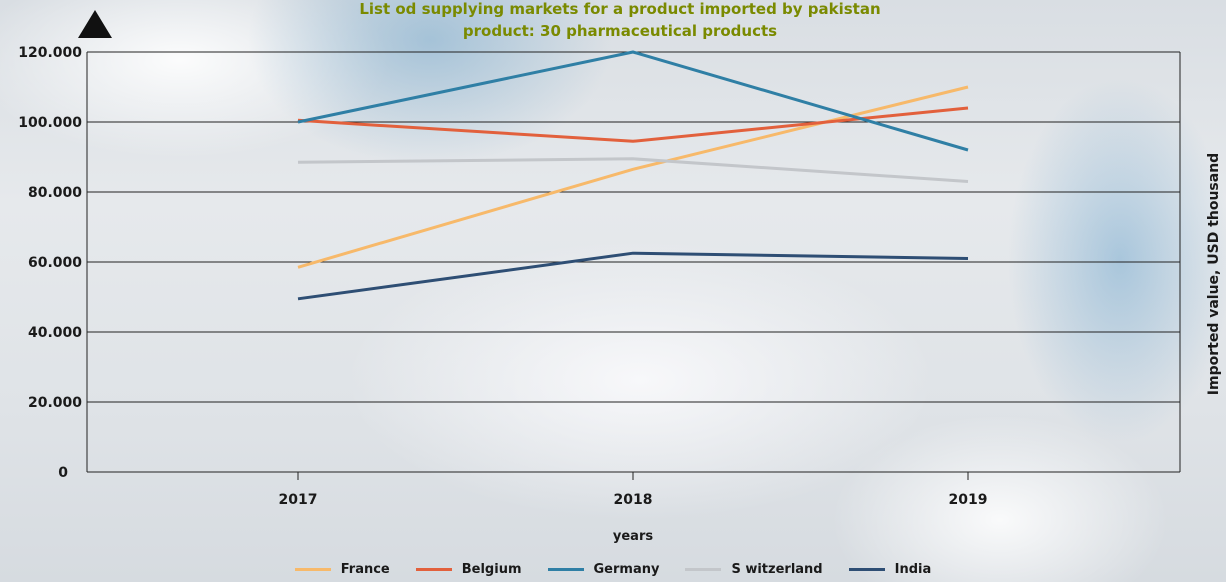 Image resolution: width=1226 pixels, height=582 pixels. Describe the element at coordinates (913, 569) in the screenshot. I see `legend-label: India` at that location.